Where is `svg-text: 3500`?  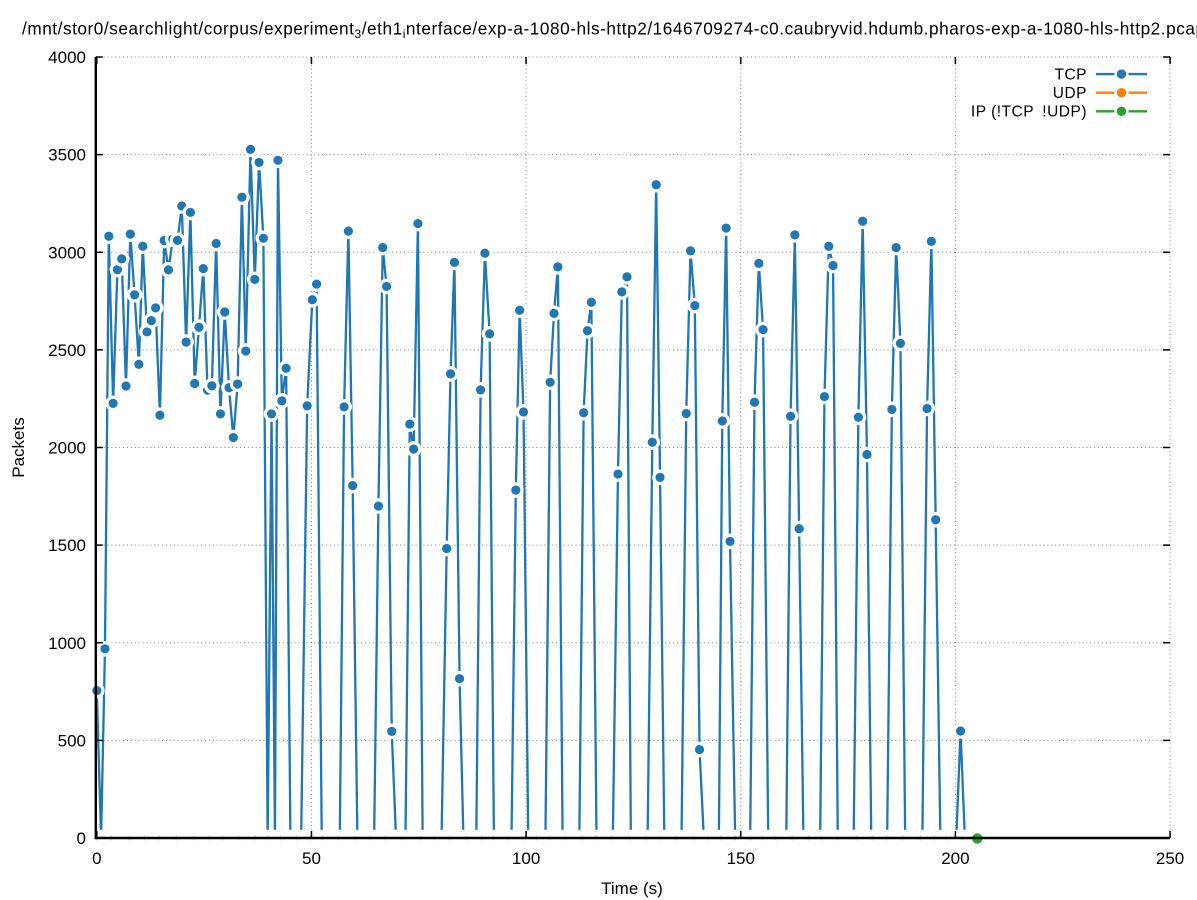 svg-text: 3500 is located at coordinates (67, 155).